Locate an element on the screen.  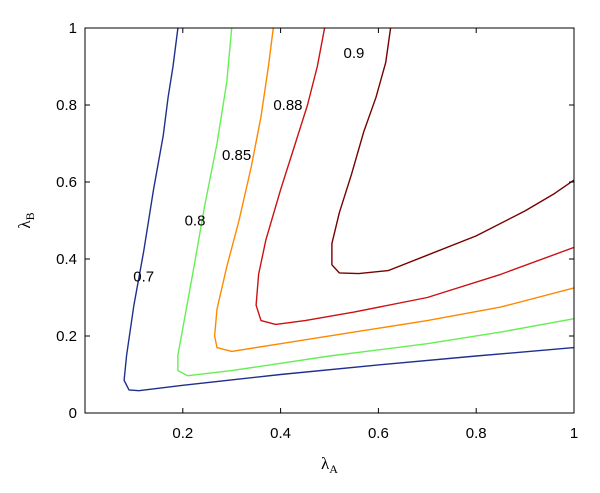
y-axis-label-sub: B is located at coordinates (30, 216).